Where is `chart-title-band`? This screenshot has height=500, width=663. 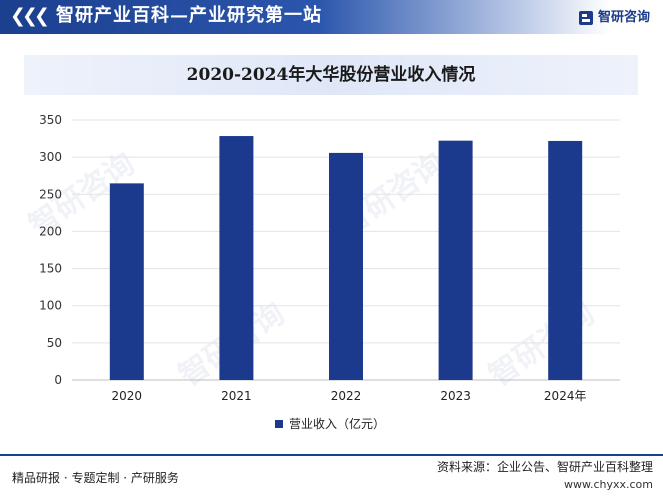 chart-title-band is located at coordinates (331, 75).